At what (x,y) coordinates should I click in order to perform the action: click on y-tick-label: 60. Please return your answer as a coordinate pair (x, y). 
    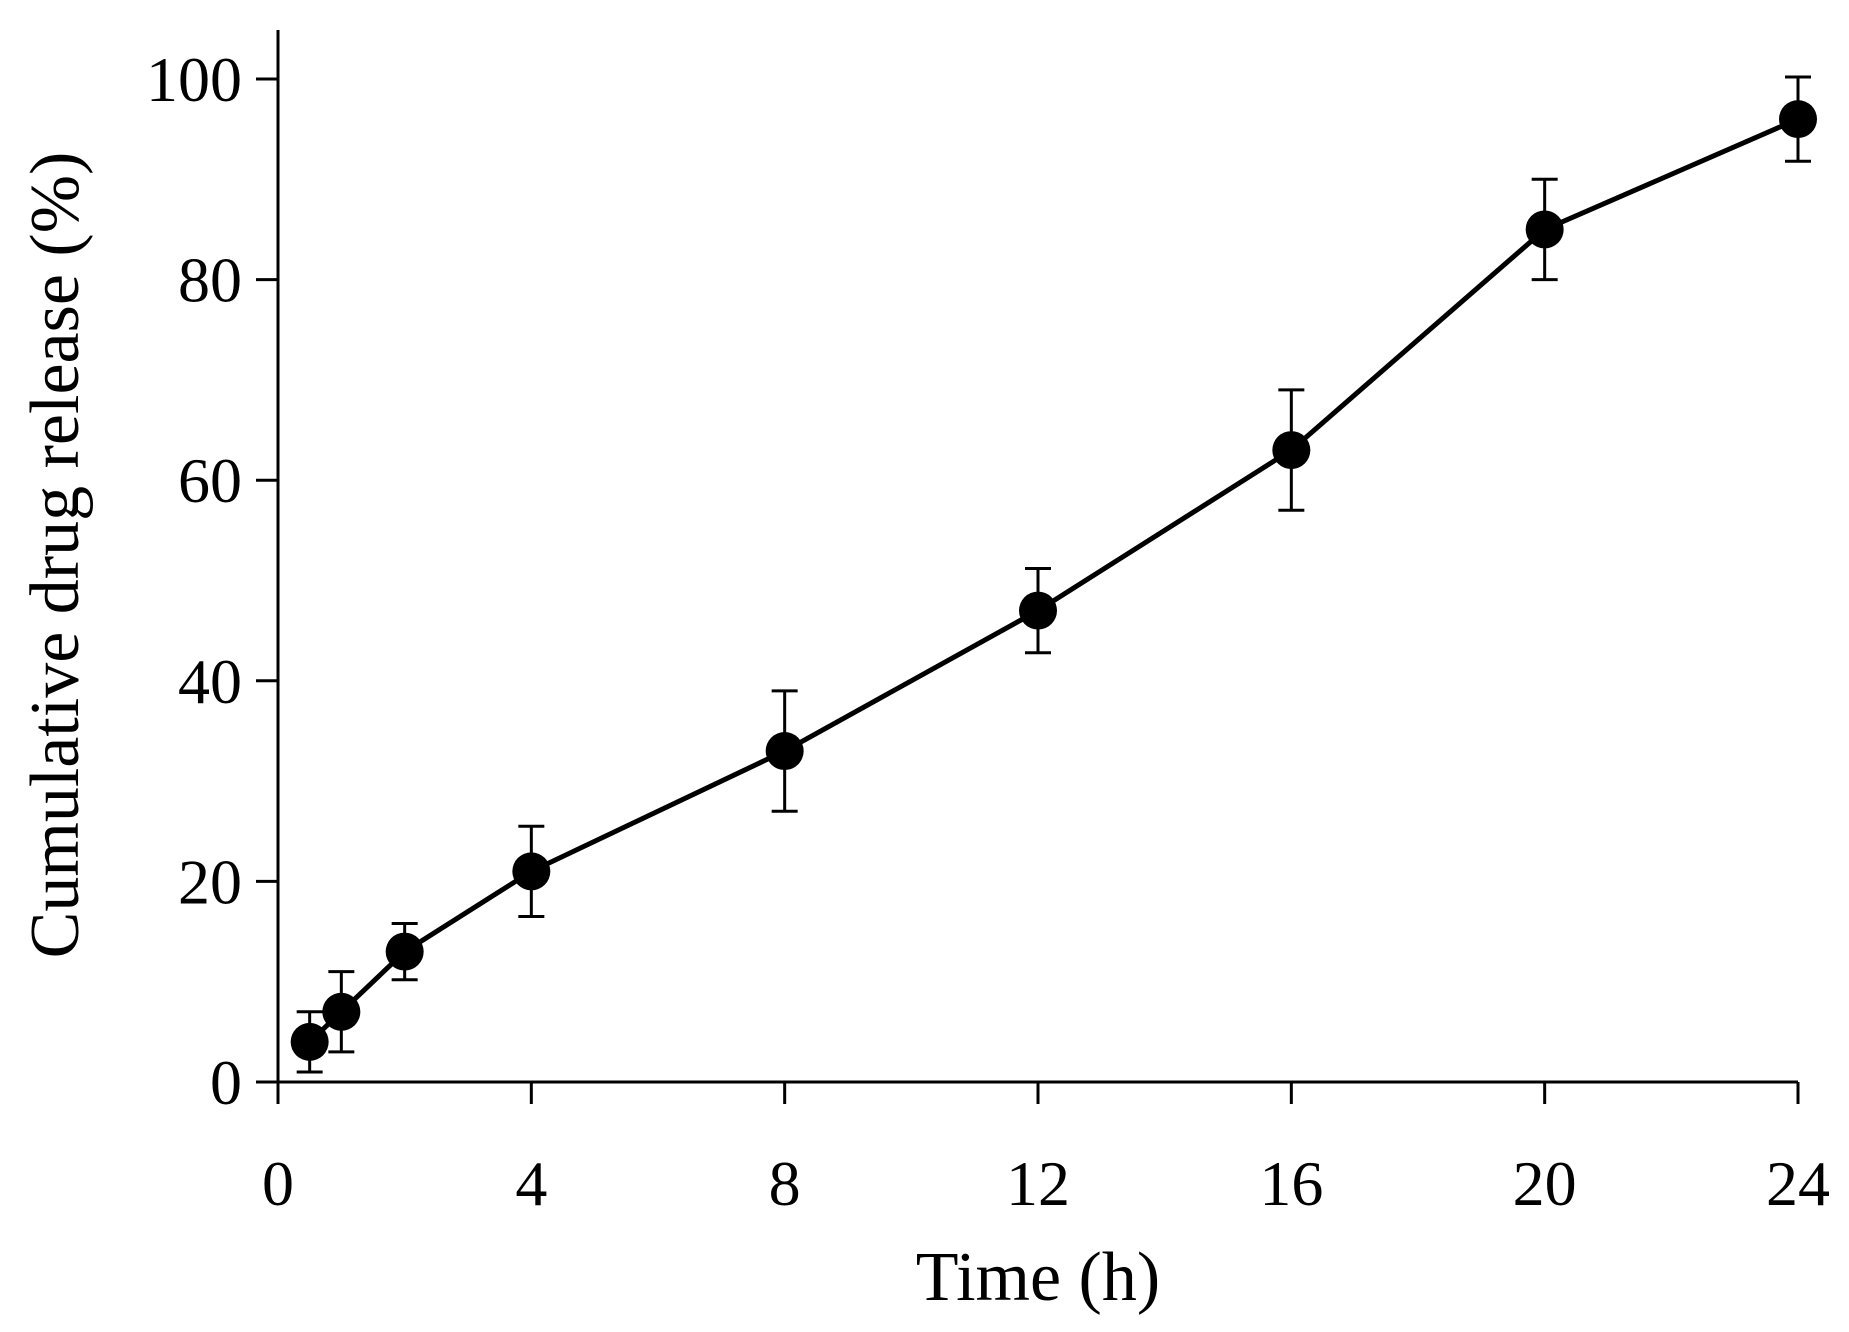
    Looking at the image, I should click on (210, 480).